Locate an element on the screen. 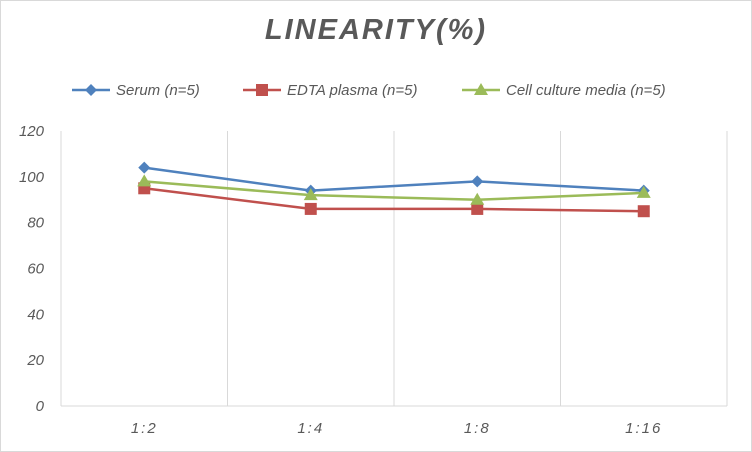  legend-marker-edta-plasma is located at coordinates (262, 90).